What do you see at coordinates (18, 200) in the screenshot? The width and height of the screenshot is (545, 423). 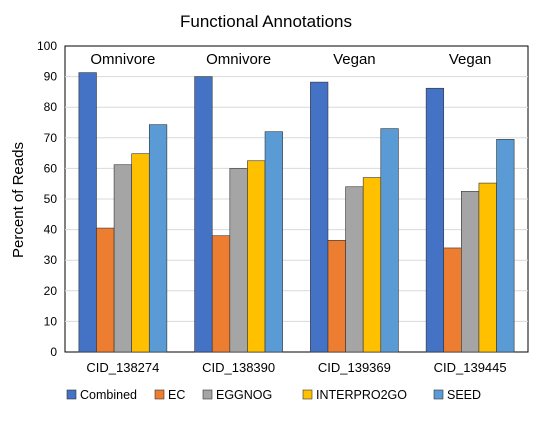 I see `y-axis-label: Percent of Reads` at bounding box center [18, 200].